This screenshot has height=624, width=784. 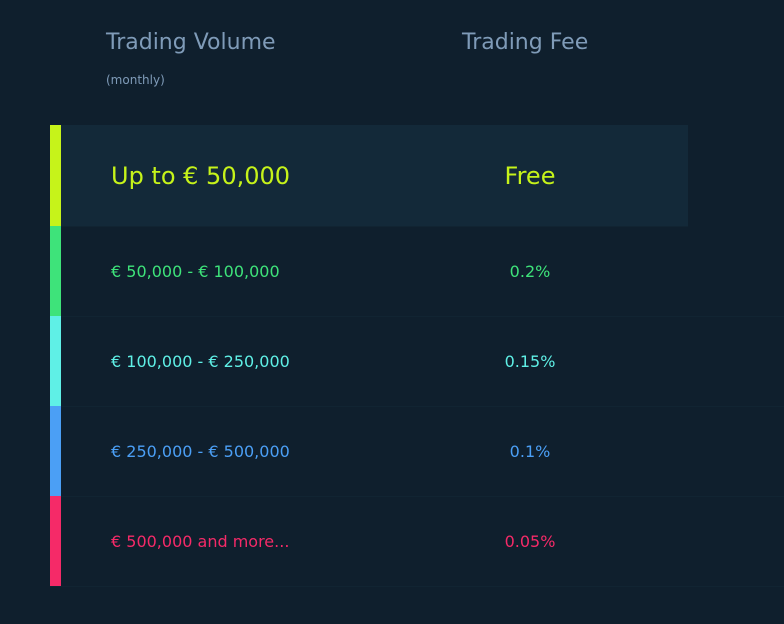 What do you see at coordinates (530, 361) in the screenshot?
I see `tier-fee: 0.15%` at bounding box center [530, 361].